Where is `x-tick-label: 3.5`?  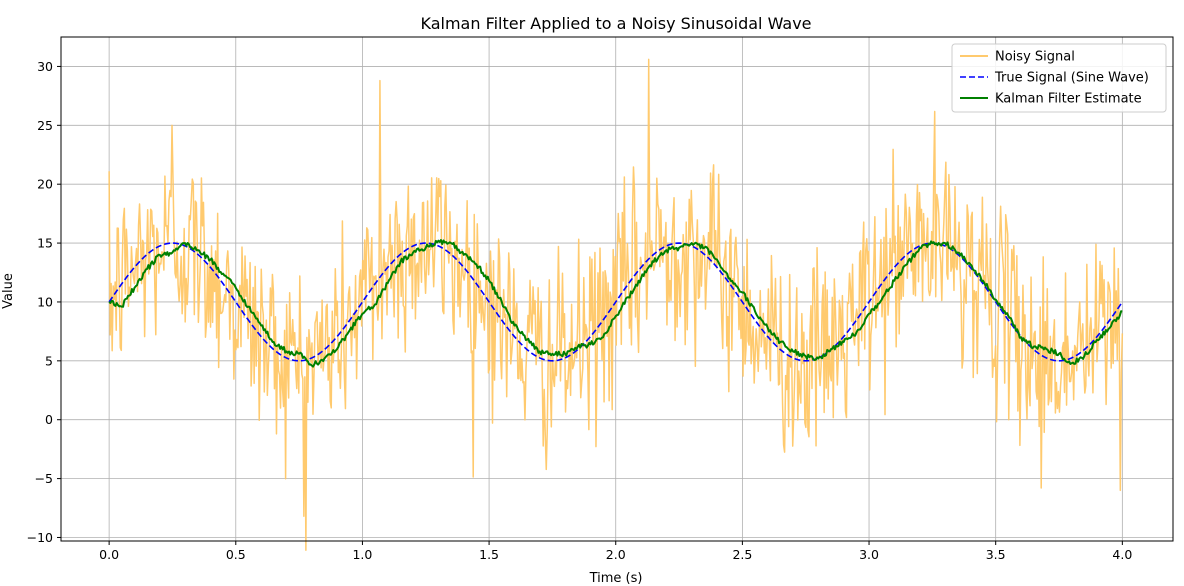
x-tick-label: 3.5 is located at coordinates (996, 554).